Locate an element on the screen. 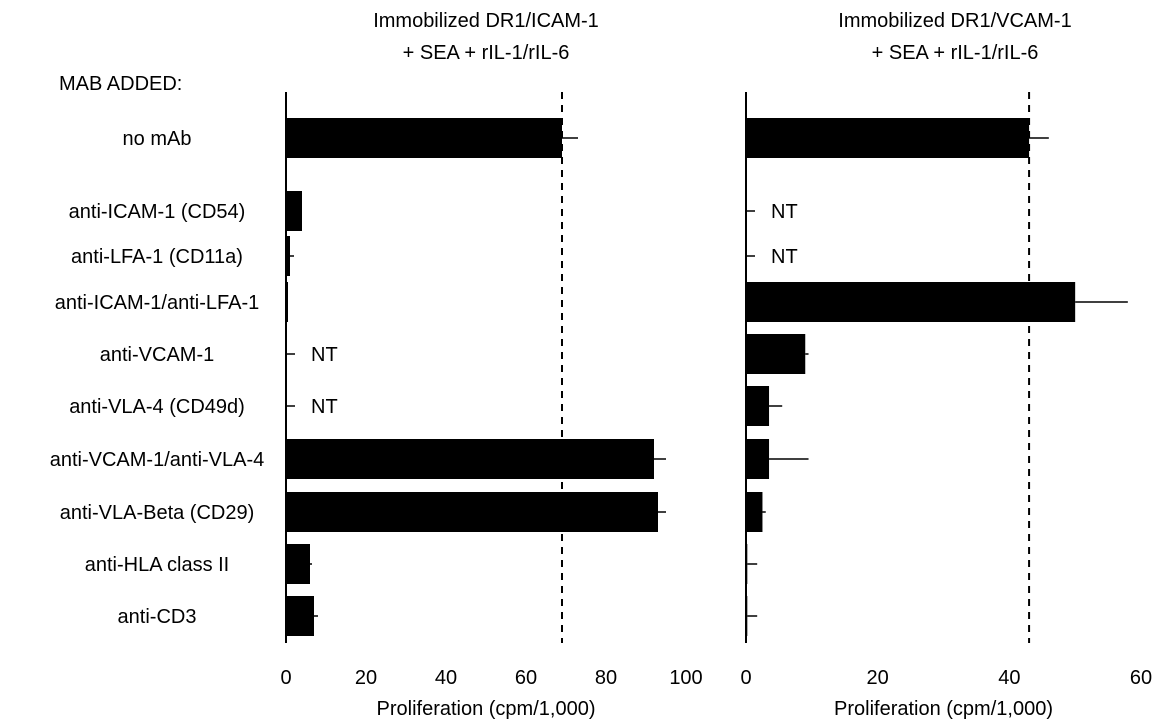 The image size is (1163, 725). category-label: anti-ICAM-1/anti-LFA-1 is located at coordinates (157, 303).